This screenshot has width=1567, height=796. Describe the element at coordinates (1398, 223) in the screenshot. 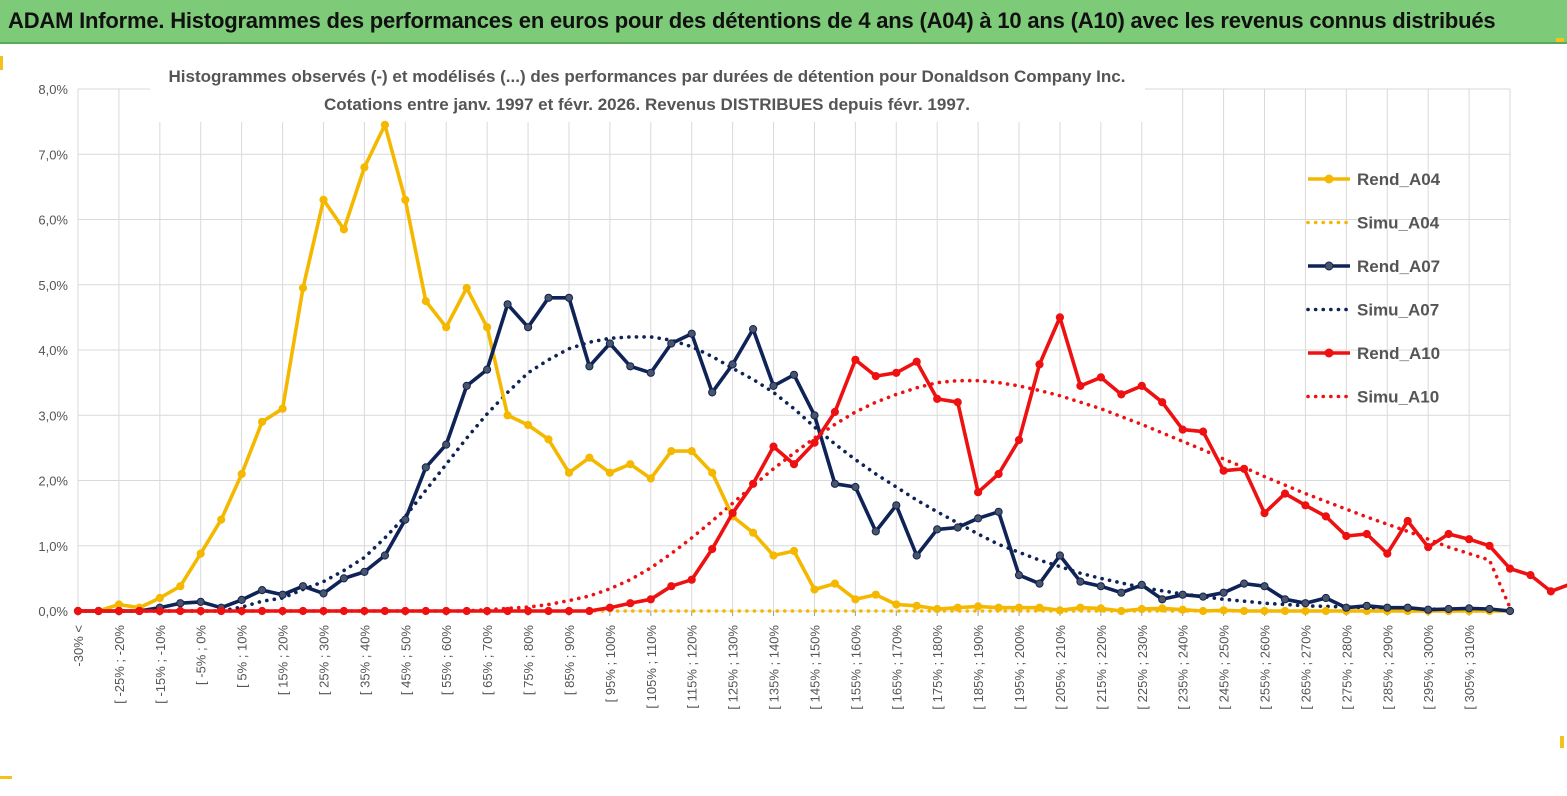

I see `legend-label: Simu_A04` at that location.